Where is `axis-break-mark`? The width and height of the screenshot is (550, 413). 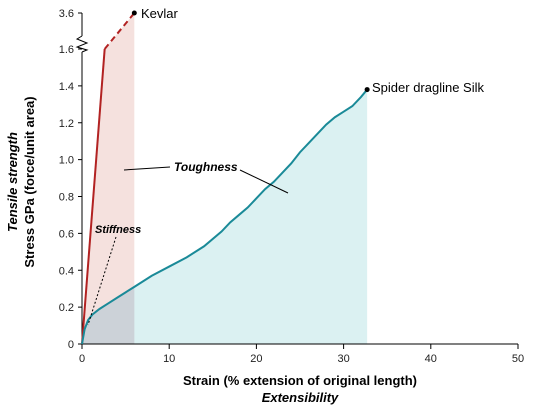
axis-break-mark is located at coordinates (82, 44).